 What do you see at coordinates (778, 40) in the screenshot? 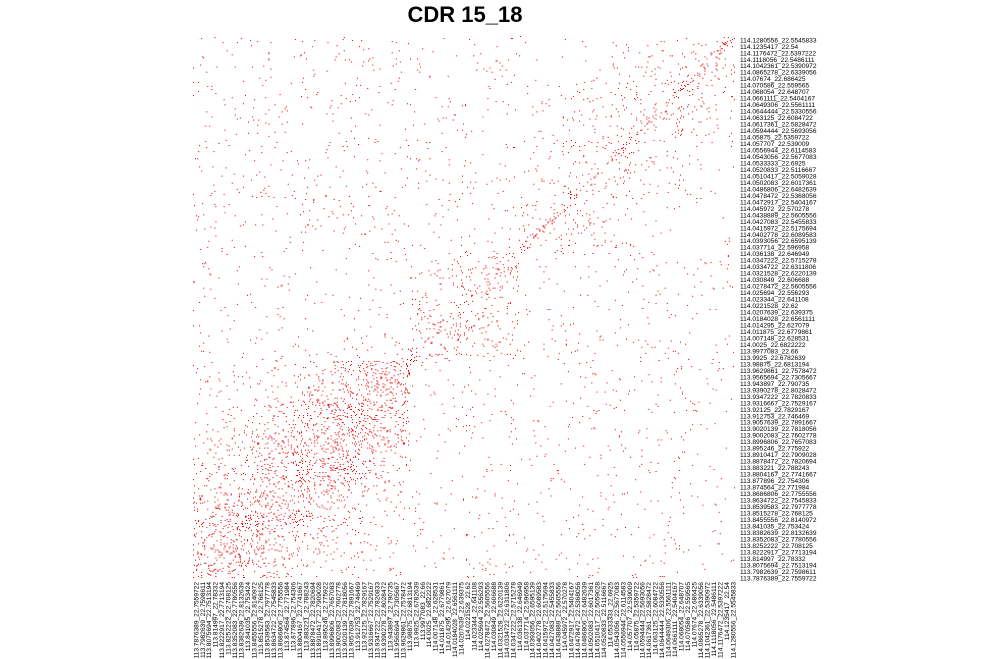
I see `row-tick-label: 114.1280556_22.5545833` at bounding box center [778, 40].